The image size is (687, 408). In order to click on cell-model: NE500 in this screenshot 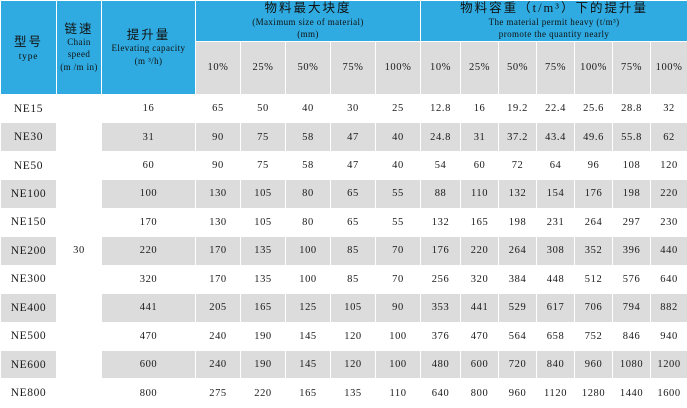, I will do `click(28, 336)`.